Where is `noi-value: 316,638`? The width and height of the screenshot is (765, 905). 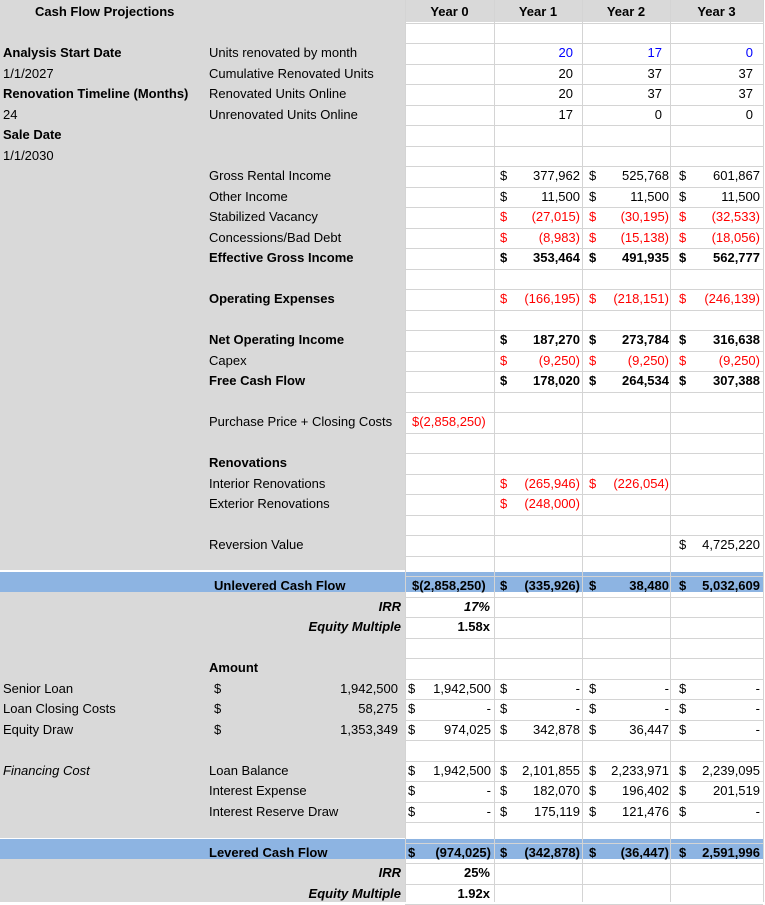 noi-value: 316,638 is located at coordinates (736, 339).